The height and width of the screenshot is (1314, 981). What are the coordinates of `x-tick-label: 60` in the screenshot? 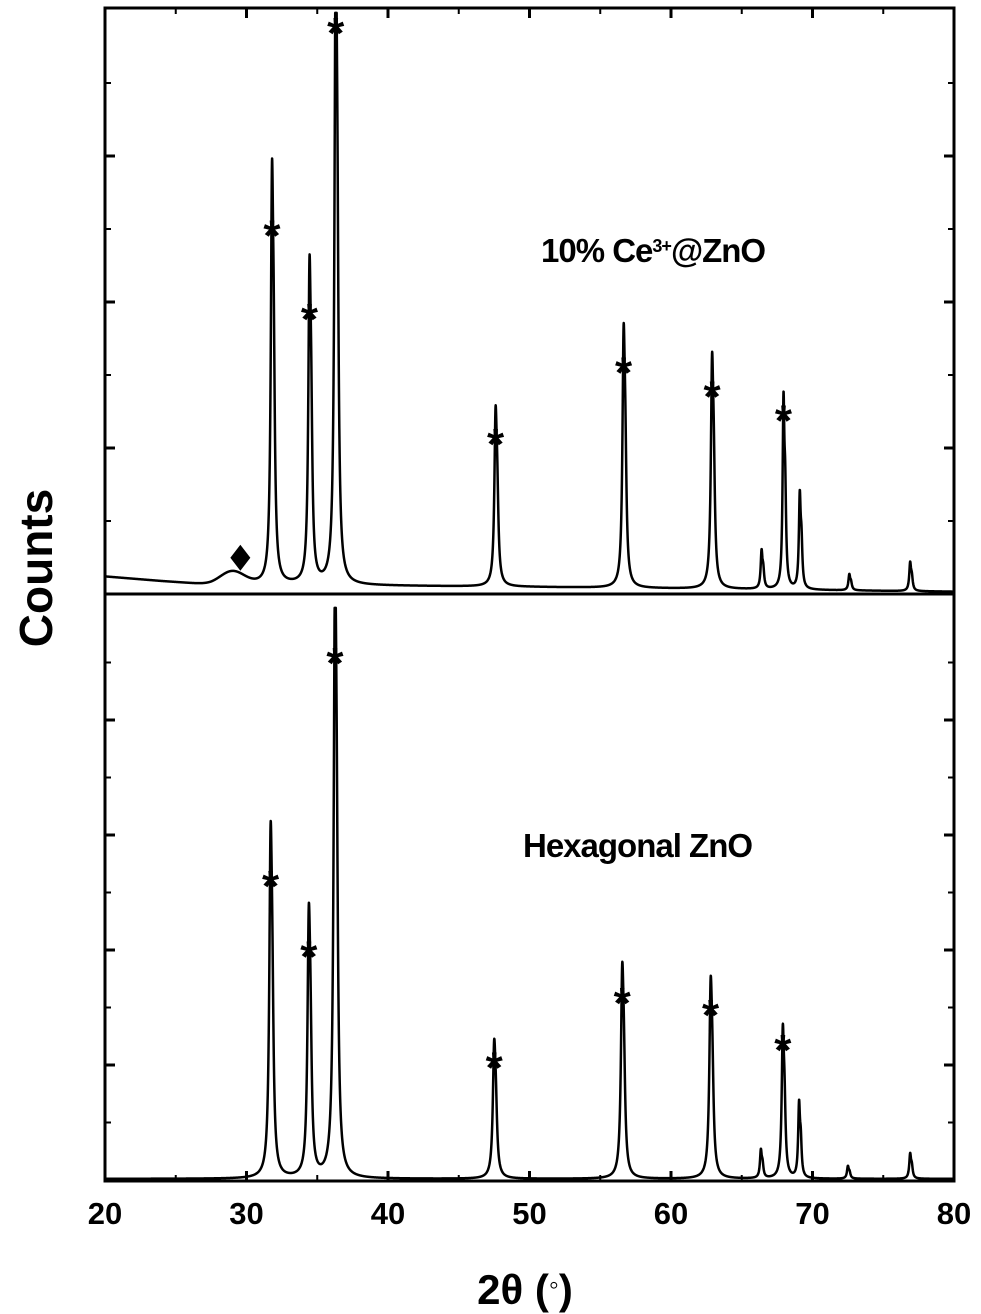 It's located at (671, 1213).